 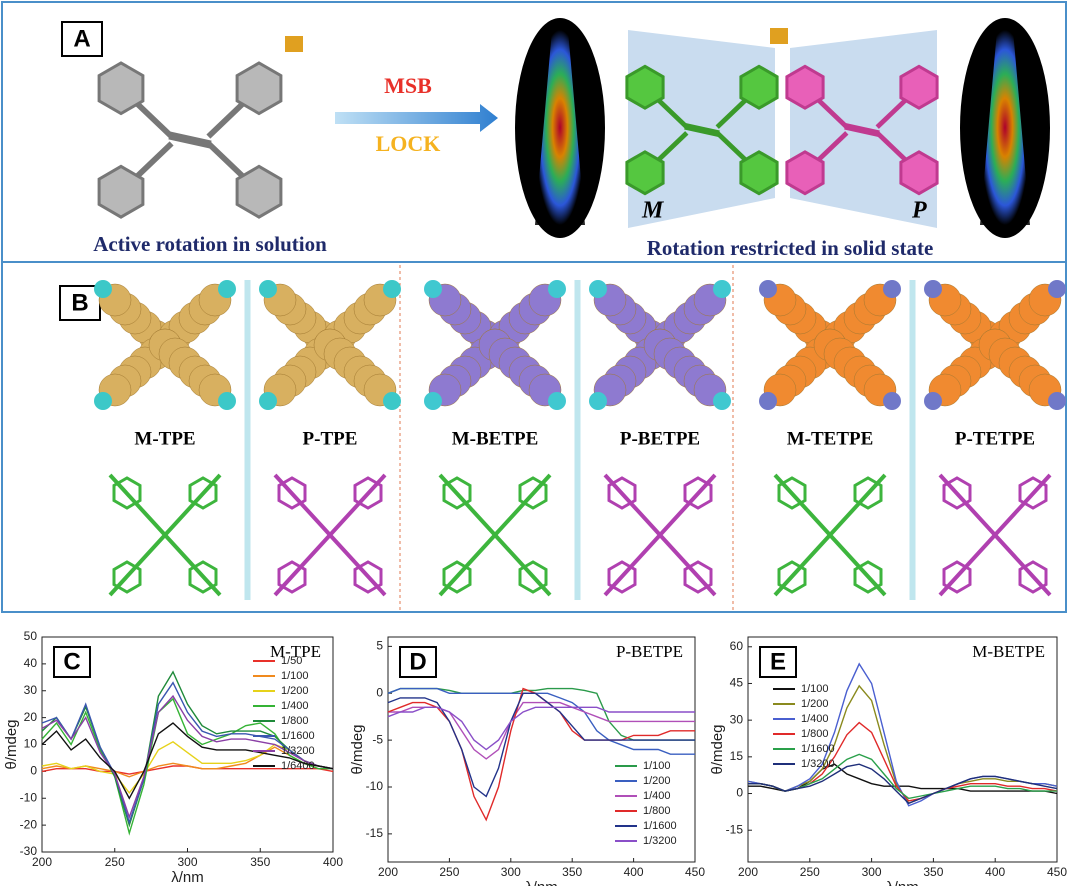 I want to click on mirror, so click(x=912, y=440).